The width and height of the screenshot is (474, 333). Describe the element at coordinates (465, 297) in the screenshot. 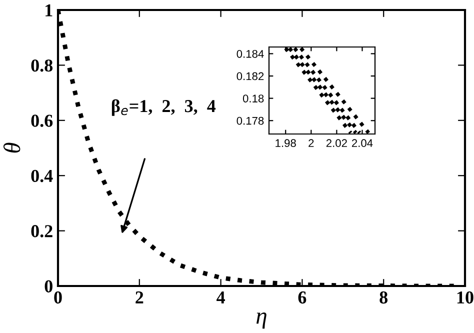

I see `x-tick-label: 10` at that location.